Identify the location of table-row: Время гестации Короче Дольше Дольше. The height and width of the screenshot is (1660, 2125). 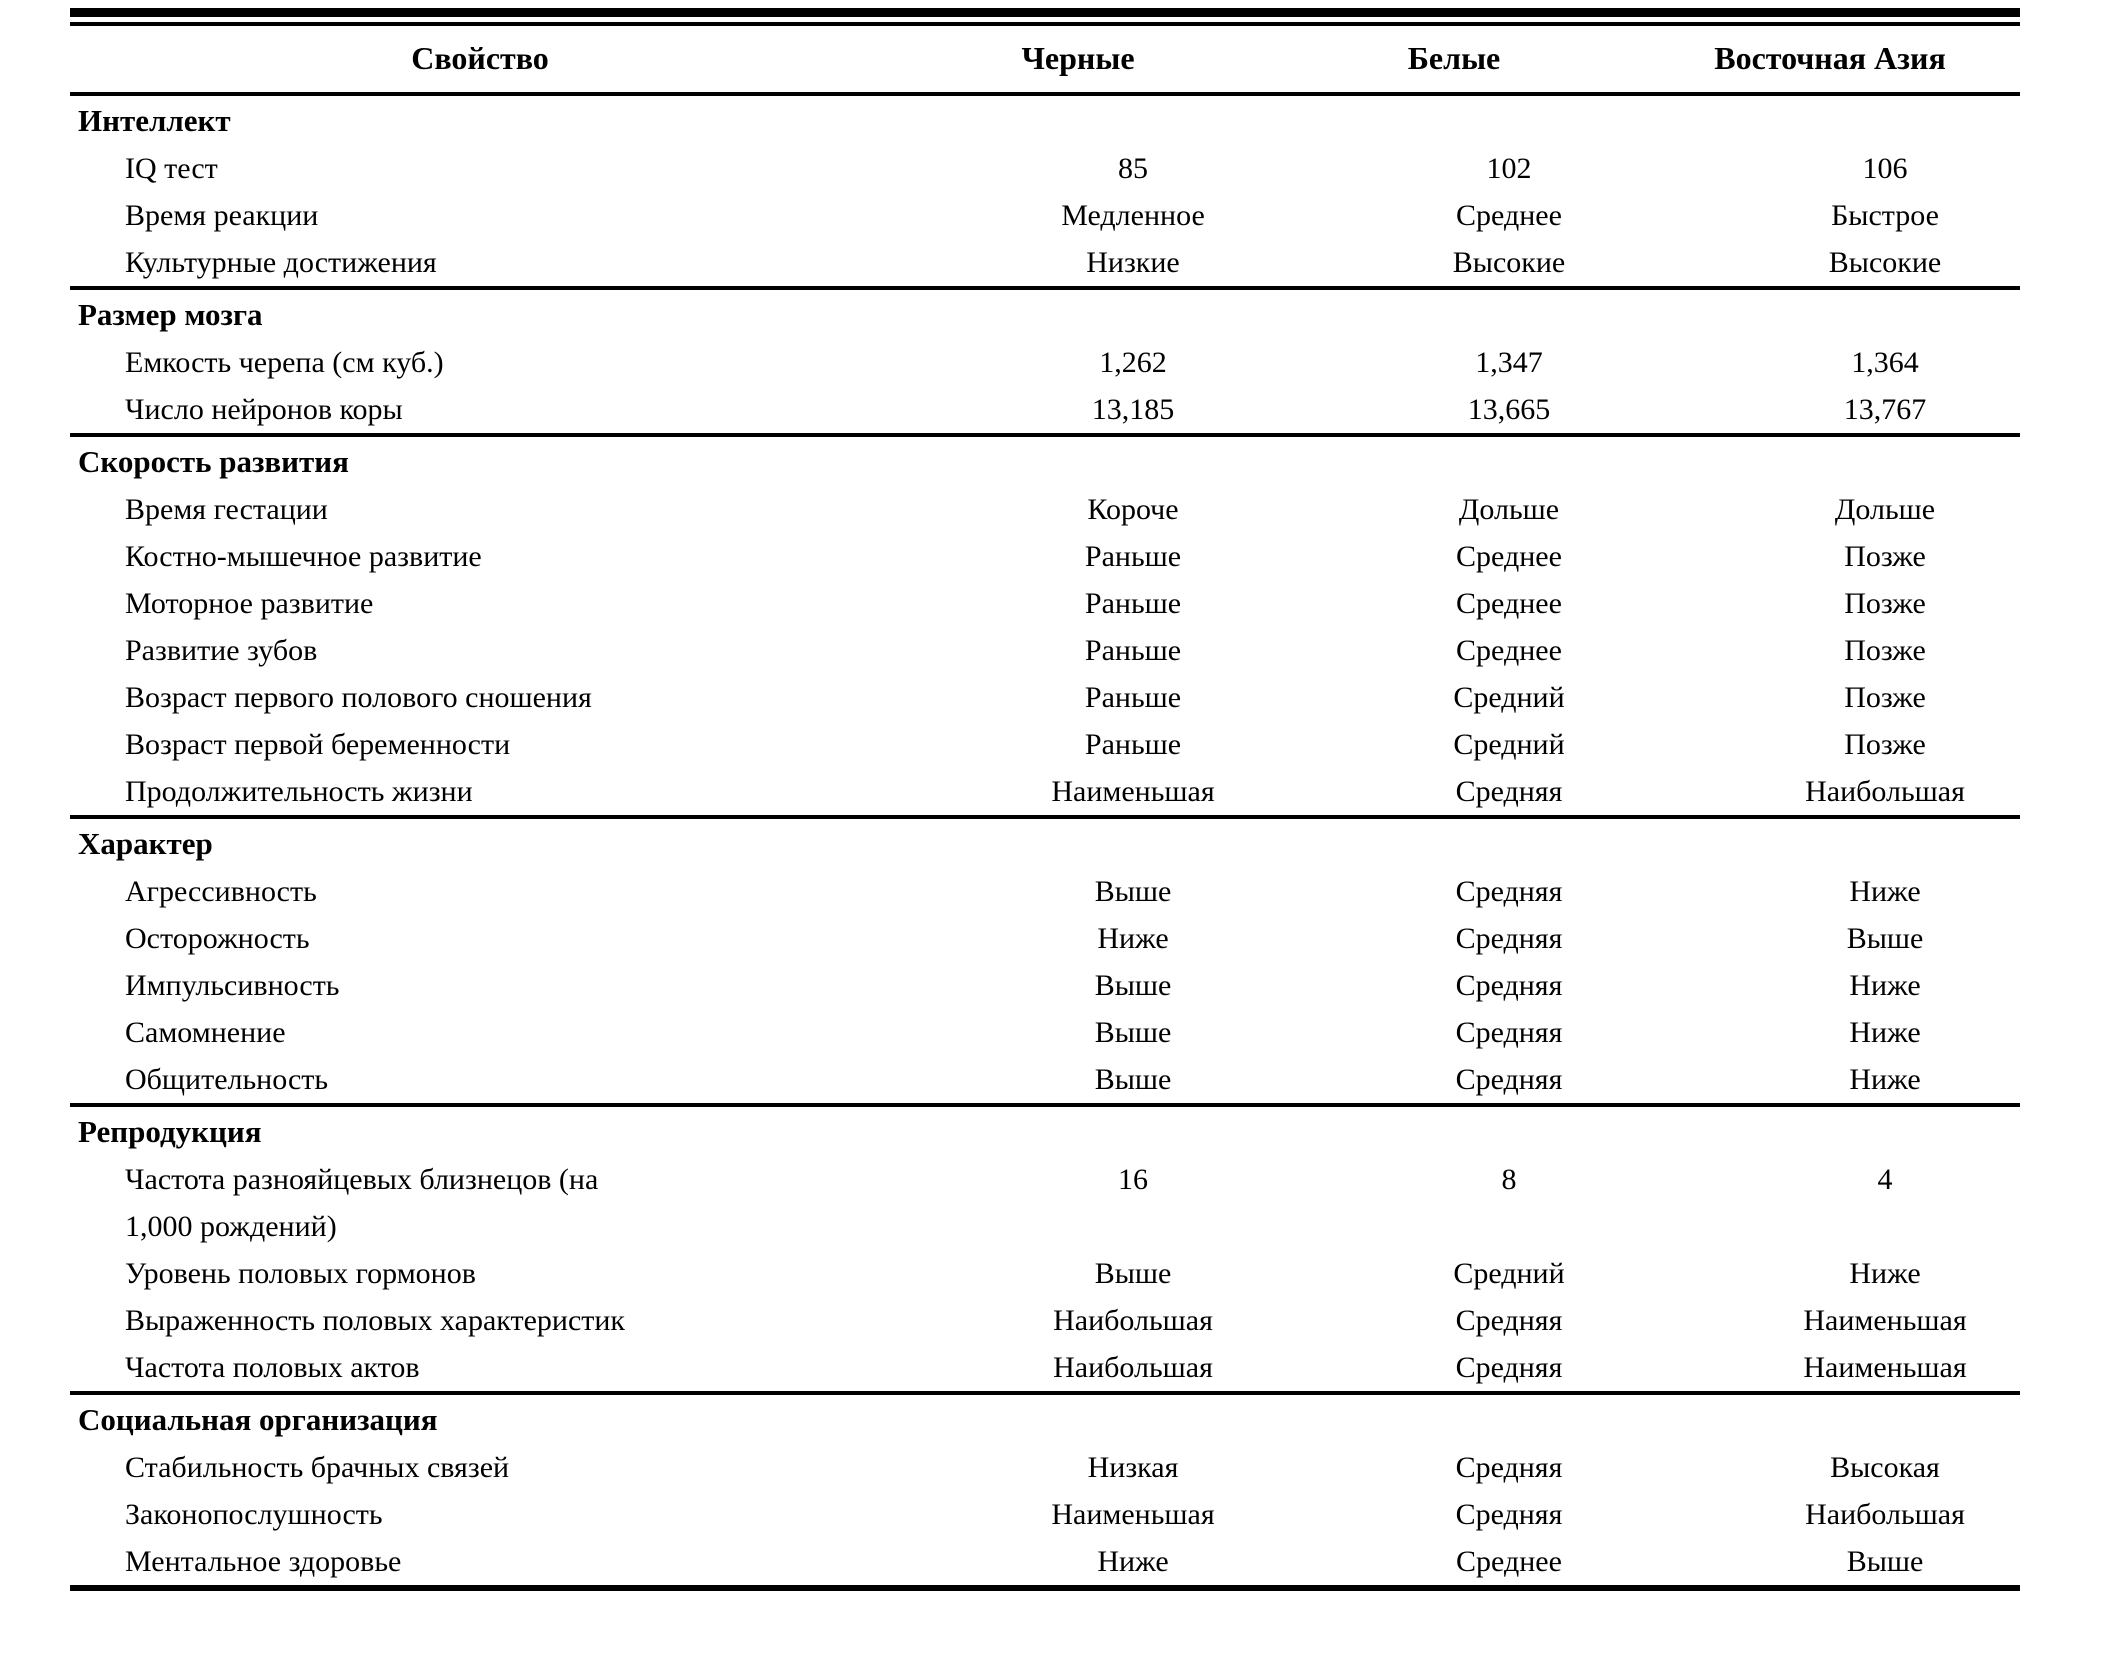
(1045, 509).